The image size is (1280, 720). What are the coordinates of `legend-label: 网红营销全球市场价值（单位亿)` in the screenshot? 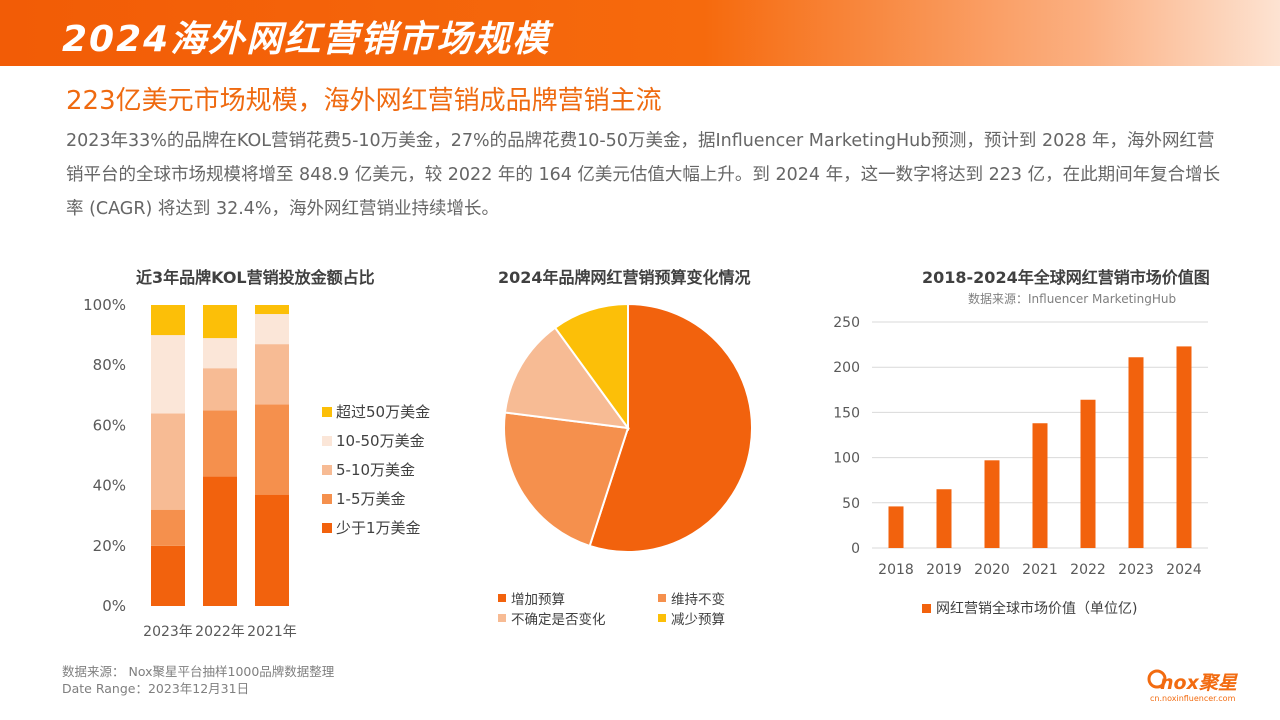 It's located at (1037, 609).